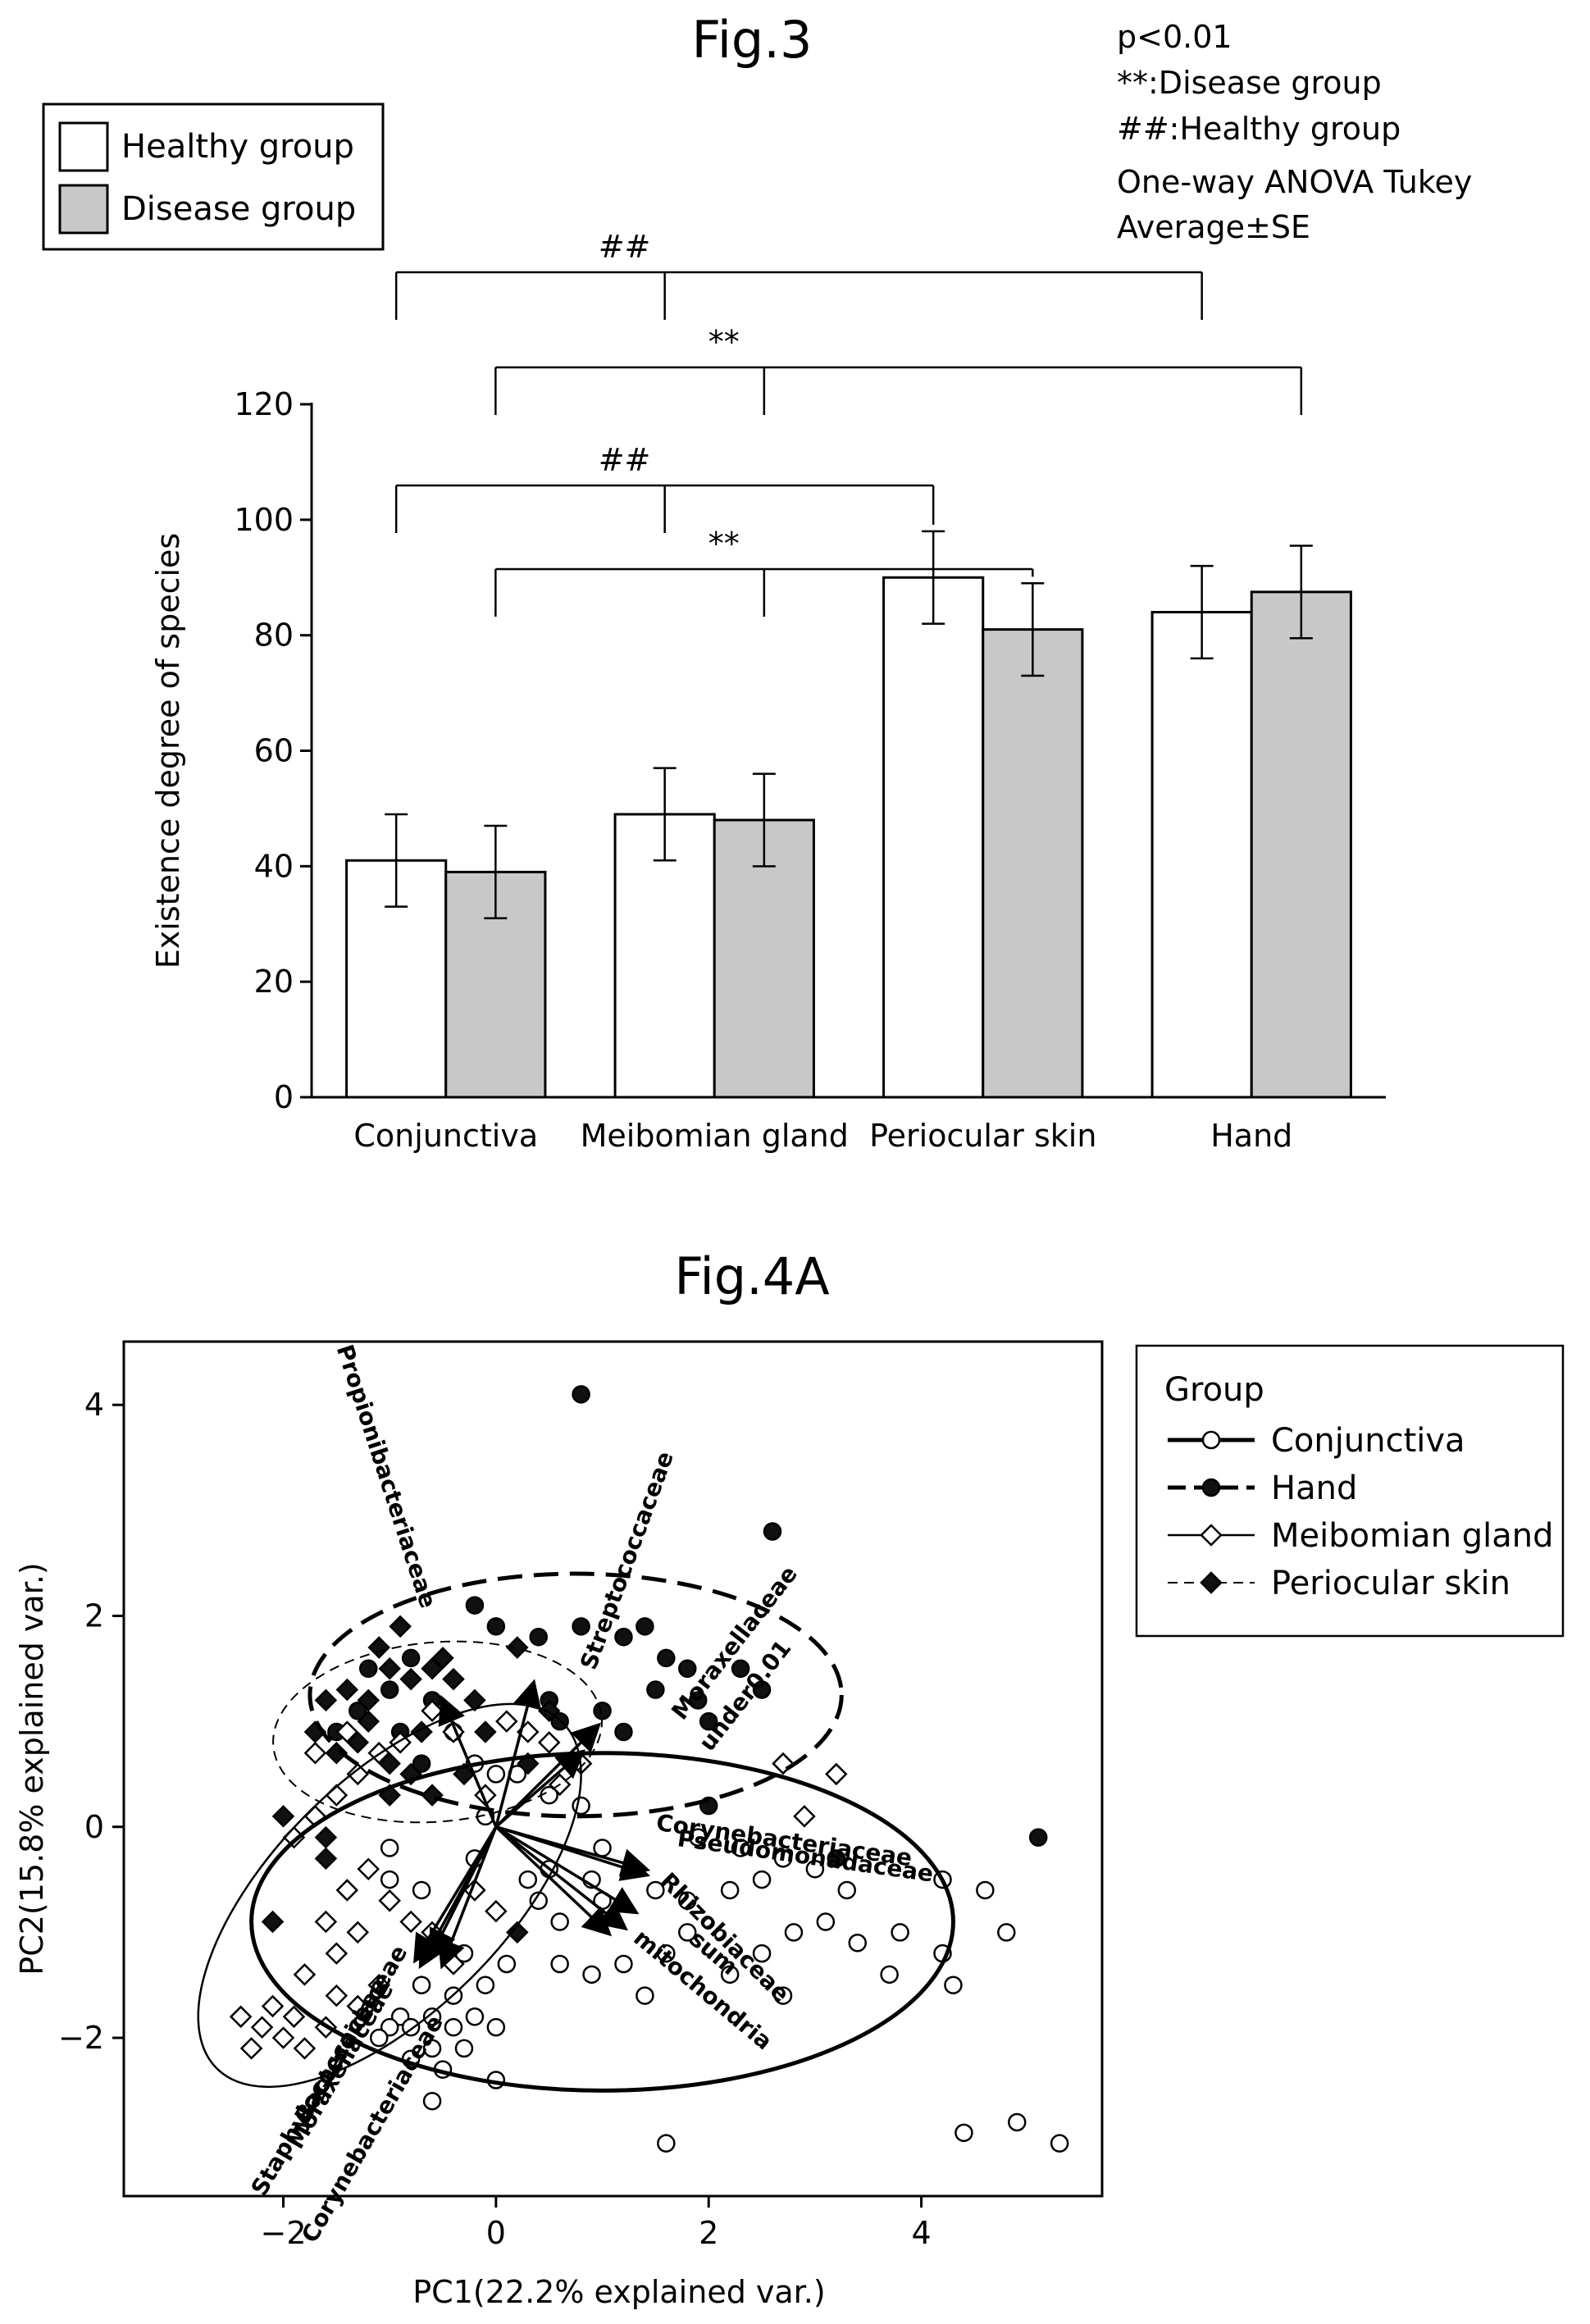 The height and width of the screenshot is (2324, 1590). I want to click on fig3-y-tick-label: 80, so click(274, 635).